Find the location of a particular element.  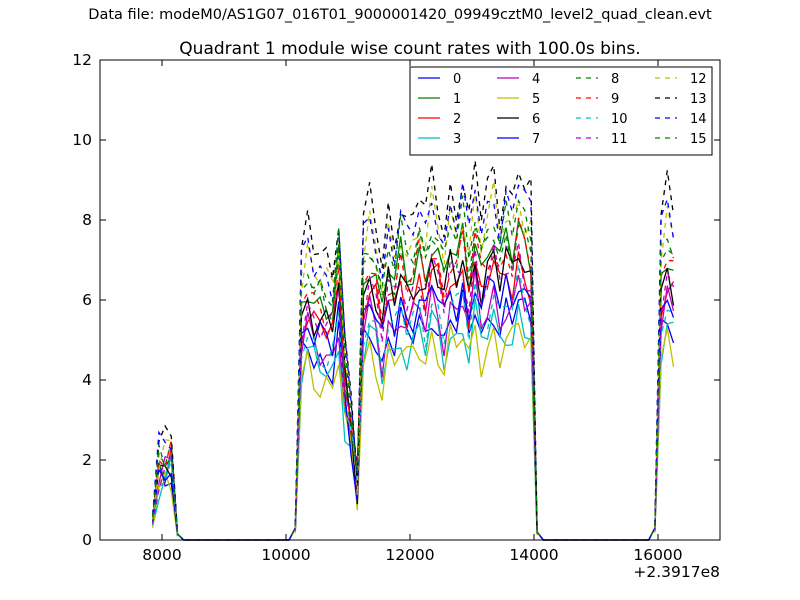

series-7-segment is located at coordinates (416, 403).